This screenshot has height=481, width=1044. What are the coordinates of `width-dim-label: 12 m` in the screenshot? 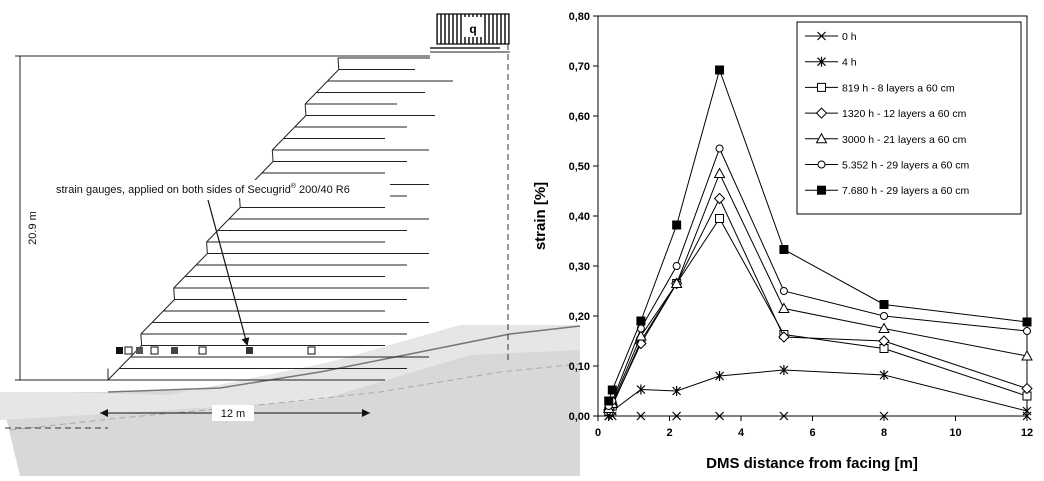 It's located at (233, 414).